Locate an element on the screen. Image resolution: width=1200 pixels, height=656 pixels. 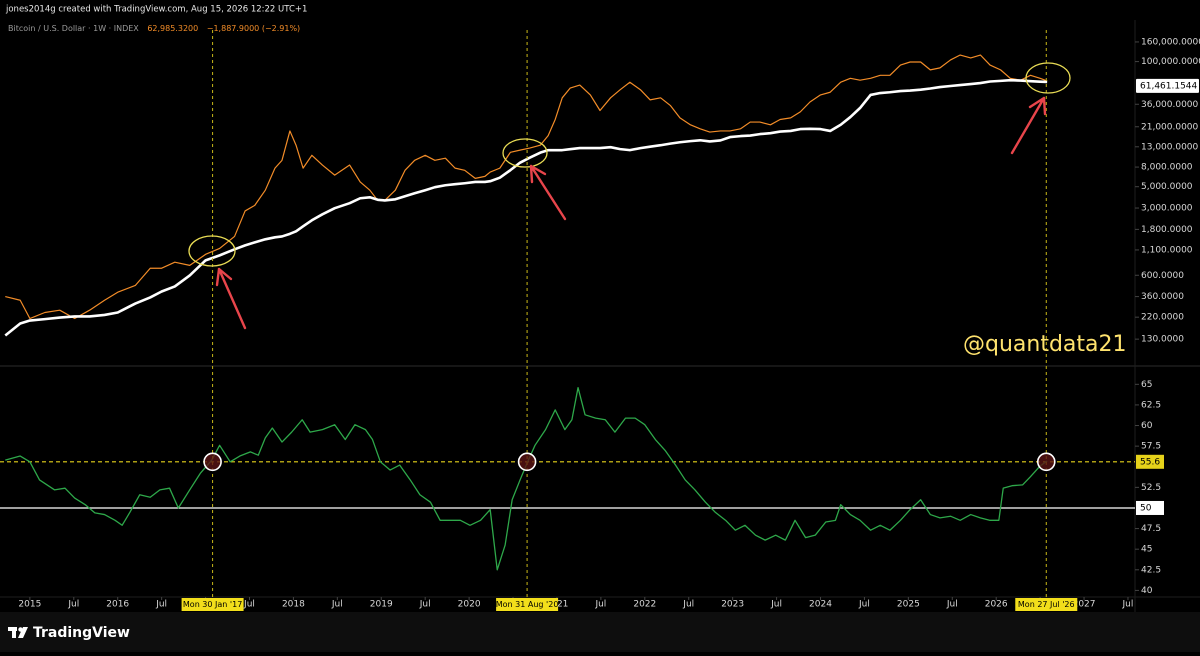
x-tick-label: 2027 is located at coordinates (1084, 605).